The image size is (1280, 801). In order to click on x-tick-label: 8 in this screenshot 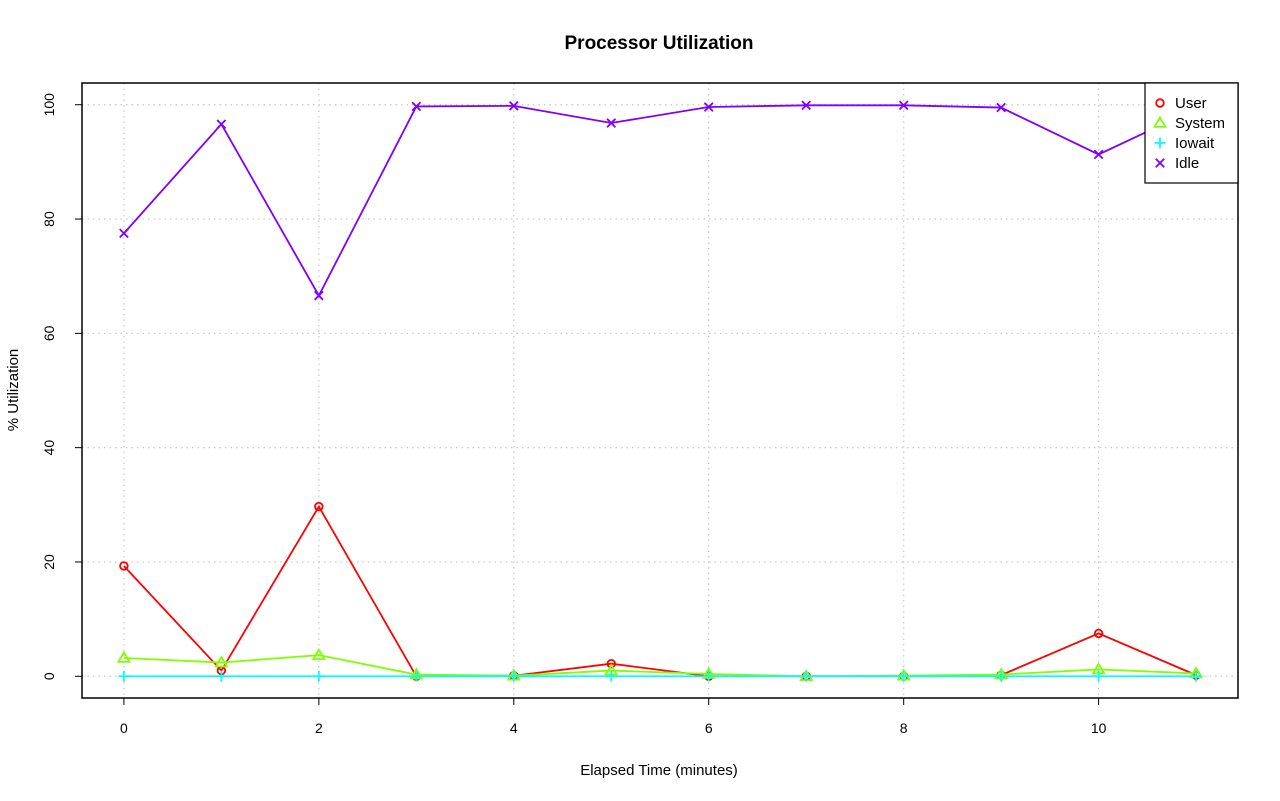, I will do `click(904, 728)`.